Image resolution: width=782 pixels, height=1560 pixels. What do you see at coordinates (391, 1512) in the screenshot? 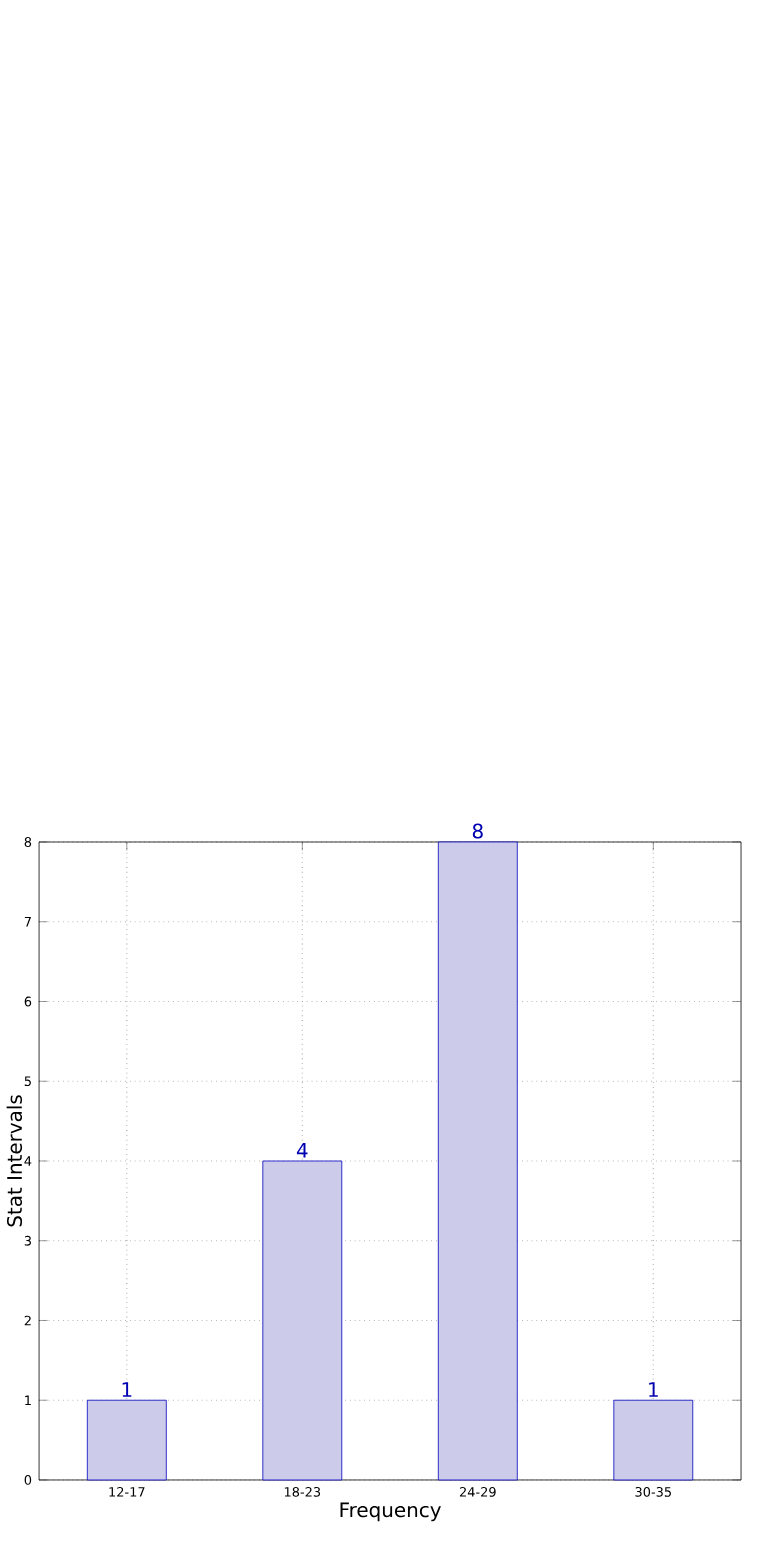
I see `x-axis-title: Frequency` at bounding box center [391, 1512].